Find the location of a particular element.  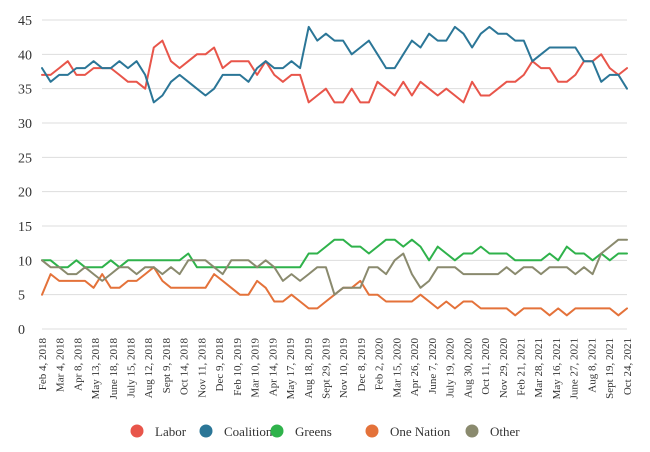

x-tick-label: Mar 10, 2019 is located at coordinates (256, 368).